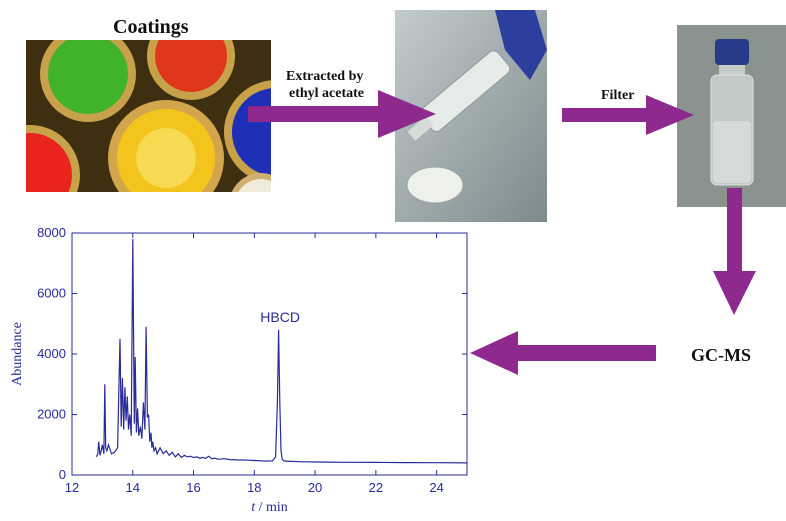 Image resolution: width=786 pixels, height=521 pixels. Describe the element at coordinates (193, 487) in the screenshot. I see `x-tick-label: 16` at that location.